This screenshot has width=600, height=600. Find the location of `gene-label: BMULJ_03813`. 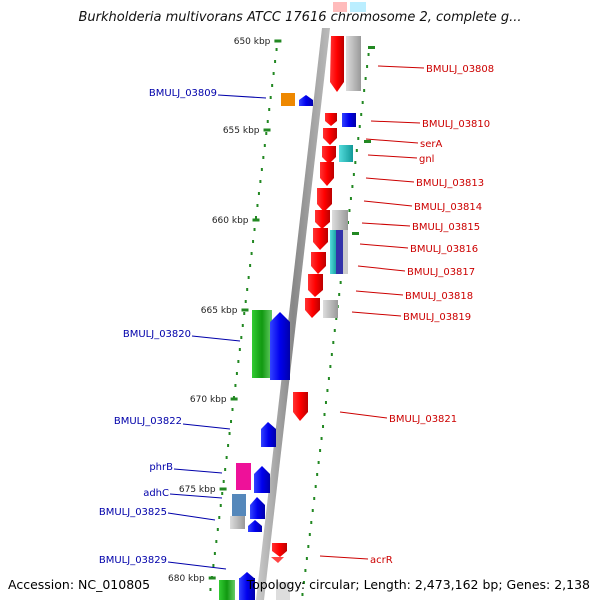

gene-label: BMULJ_03813 is located at coordinates (450, 183).